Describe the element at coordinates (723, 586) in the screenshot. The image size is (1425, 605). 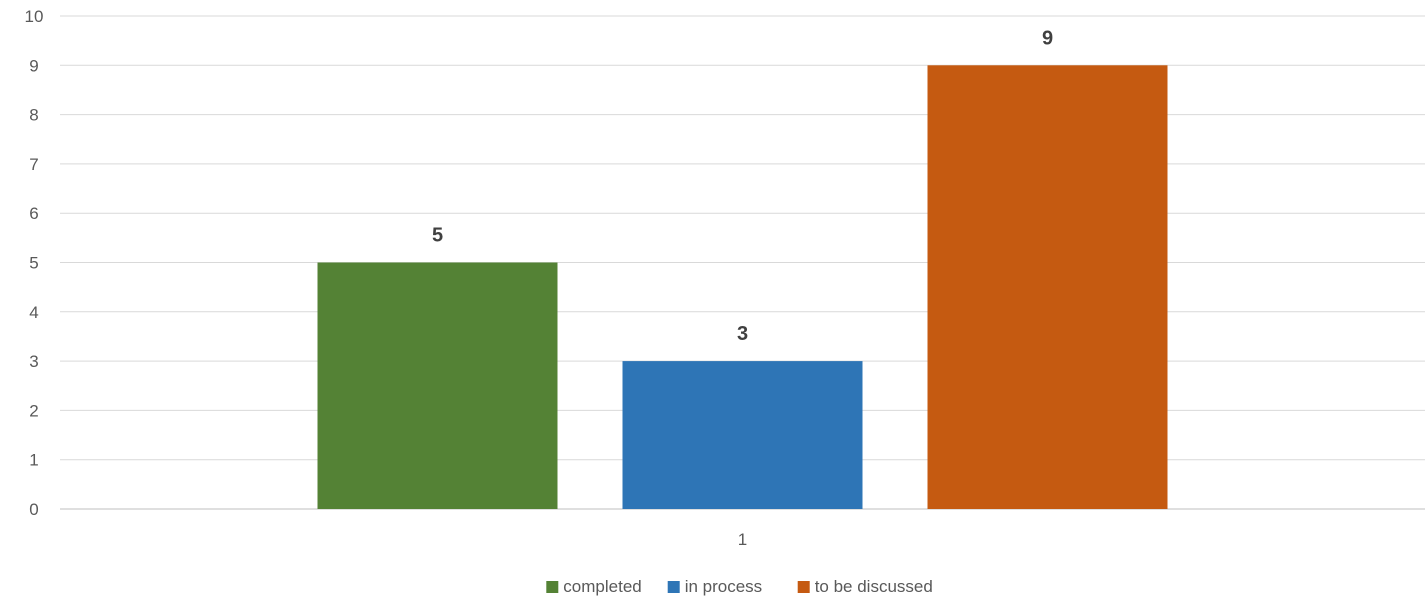
I see `legend-label: in process` at that location.